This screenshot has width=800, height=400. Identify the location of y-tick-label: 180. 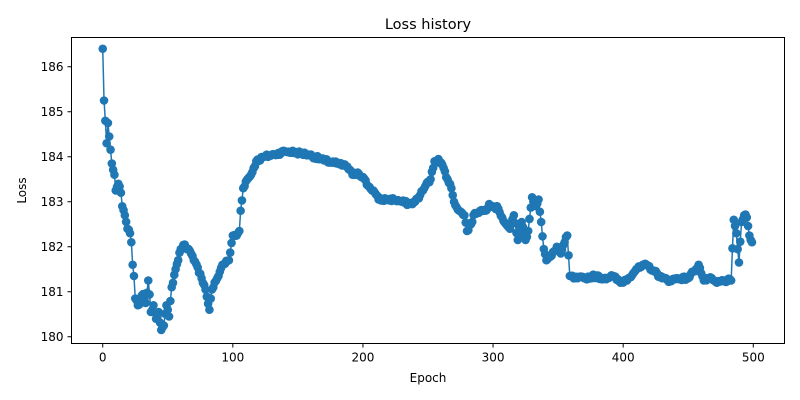
(52, 337).